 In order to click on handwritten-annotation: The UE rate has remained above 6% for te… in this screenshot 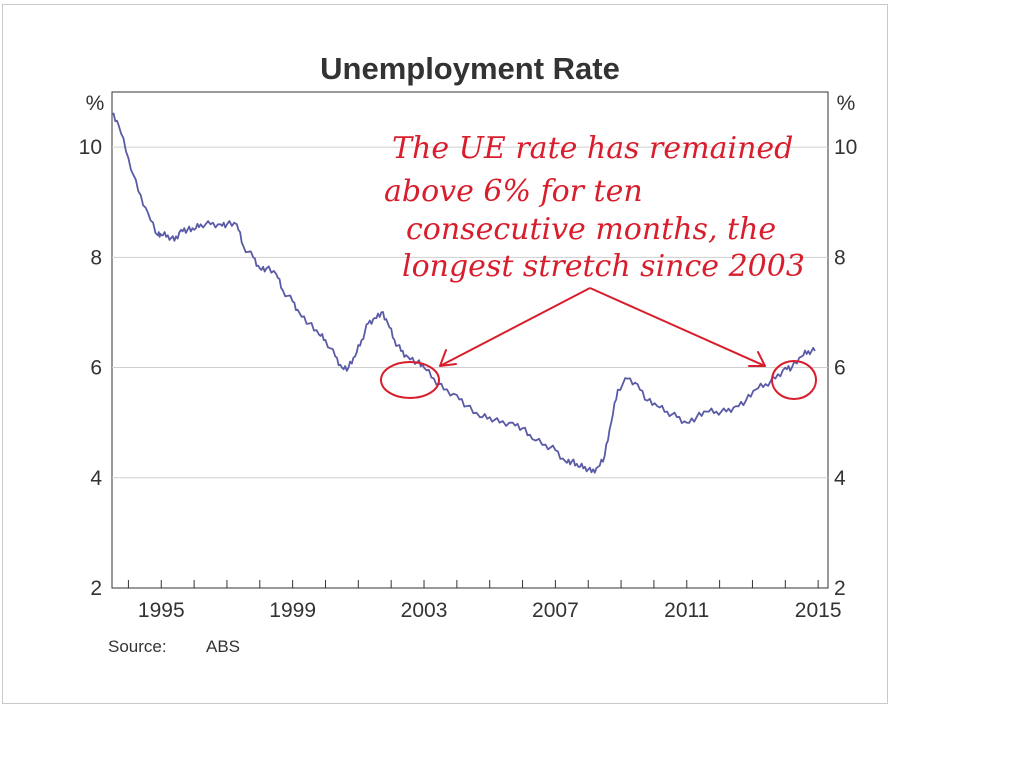, I will do `click(598, 265)`.